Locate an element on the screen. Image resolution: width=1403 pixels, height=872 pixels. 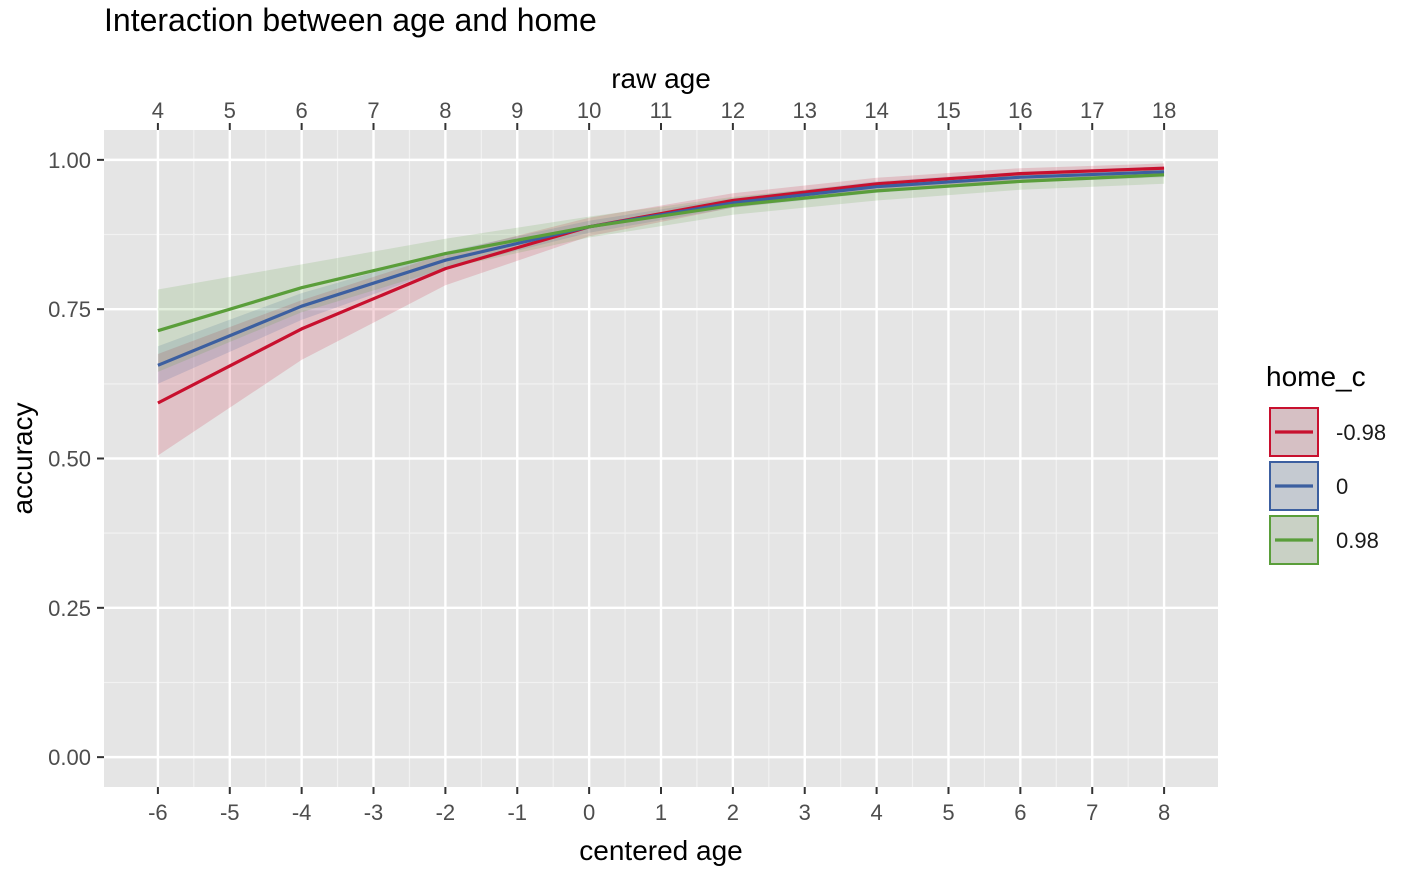
x2-tick-label: 9 is located at coordinates (517, 110).